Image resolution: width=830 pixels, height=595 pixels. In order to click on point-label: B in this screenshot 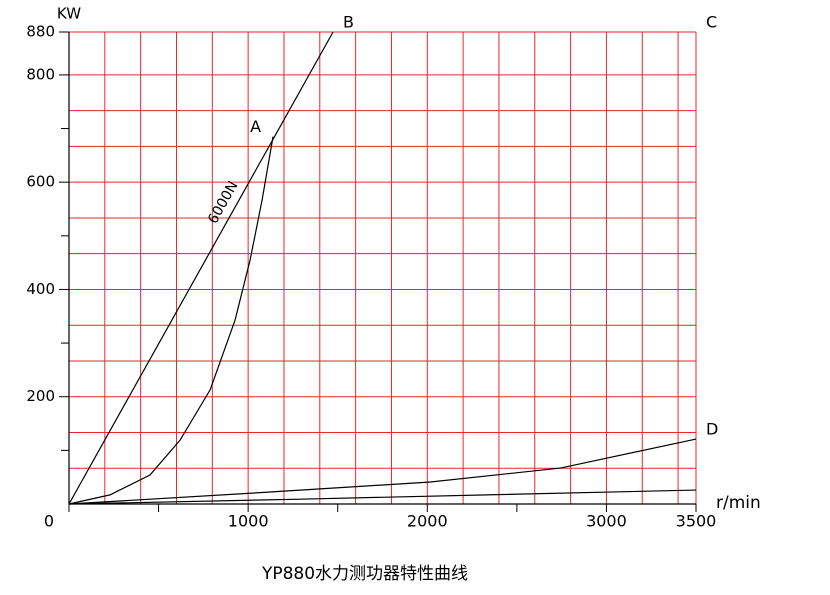, I will do `click(348, 22)`.